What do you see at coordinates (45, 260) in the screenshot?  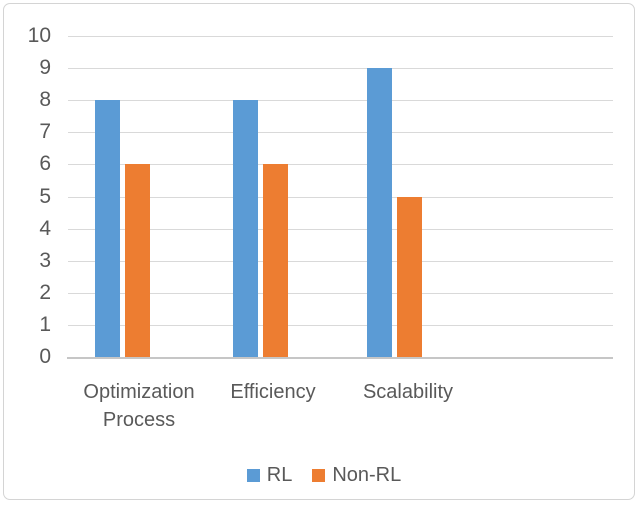 I see `y-axis-tick-label: 3` at bounding box center [45, 260].